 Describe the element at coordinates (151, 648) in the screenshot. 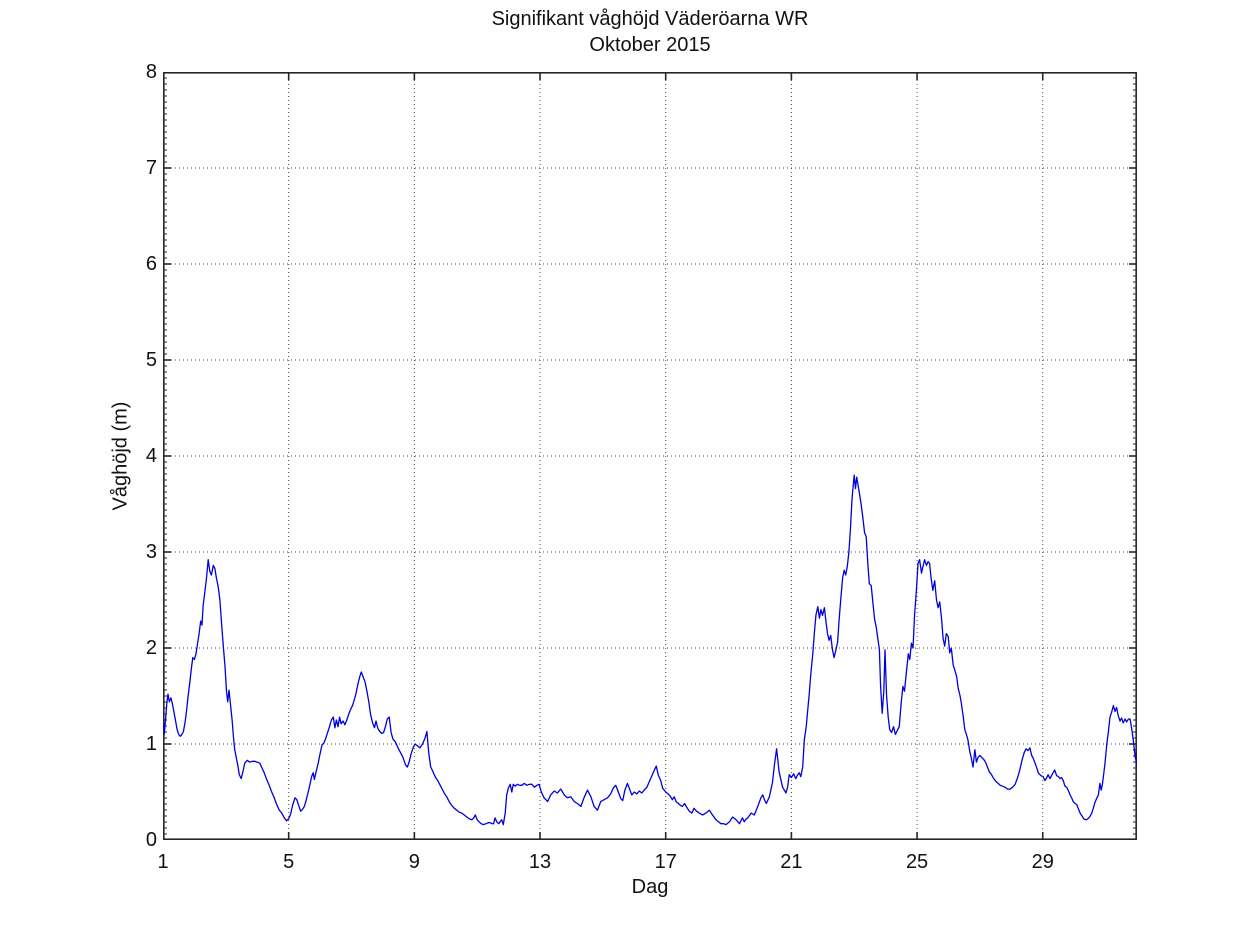

I see `y-tick-label-2: 2` at that location.